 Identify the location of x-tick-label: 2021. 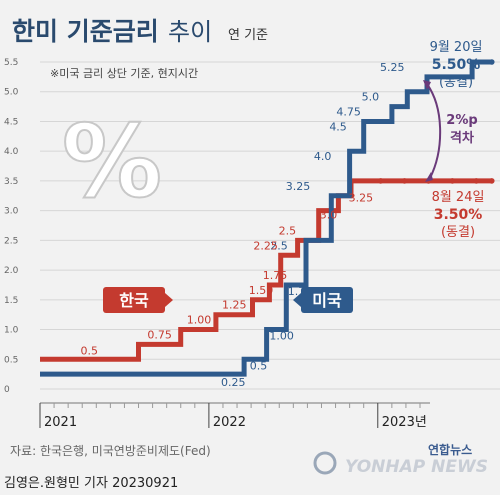
(60, 422).